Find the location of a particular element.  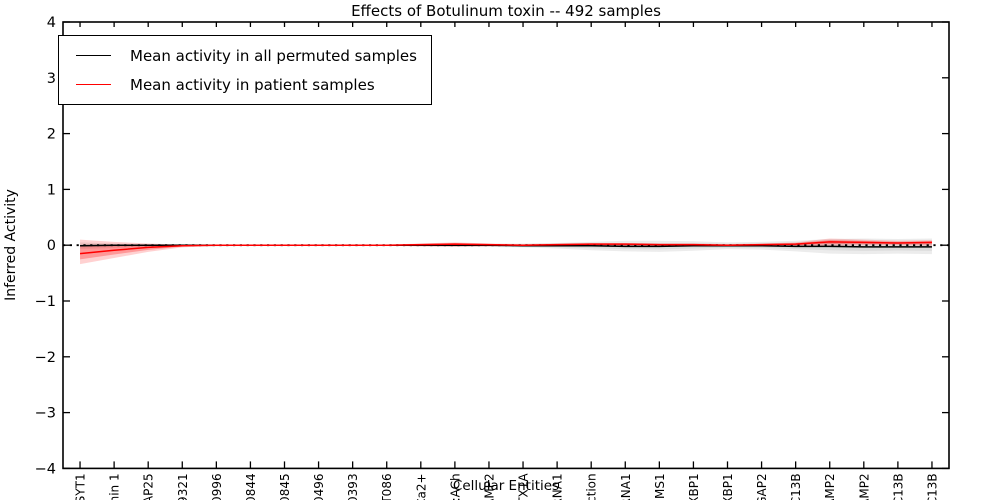

y-tick-label: 1 is located at coordinates (51, 190).